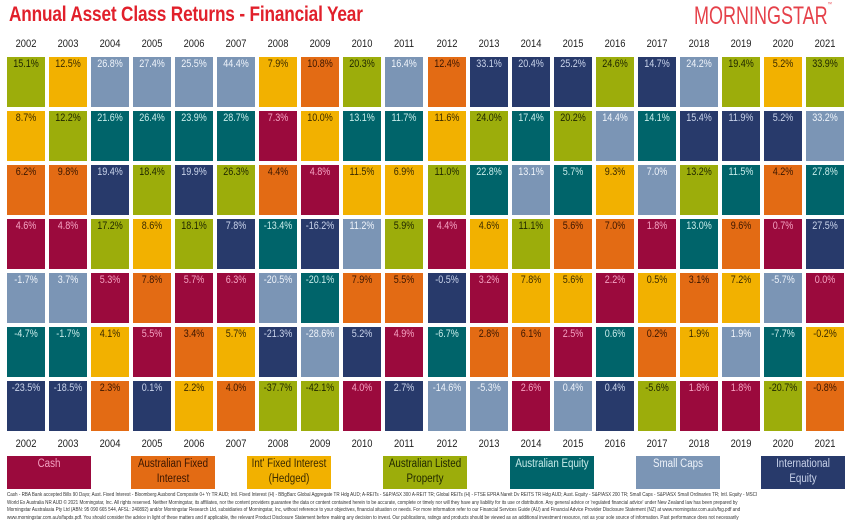 The width and height of the screenshot is (852, 529). Describe the element at coordinates (741, 64) in the screenshot. I see `return-value: 19.4%` at that location.